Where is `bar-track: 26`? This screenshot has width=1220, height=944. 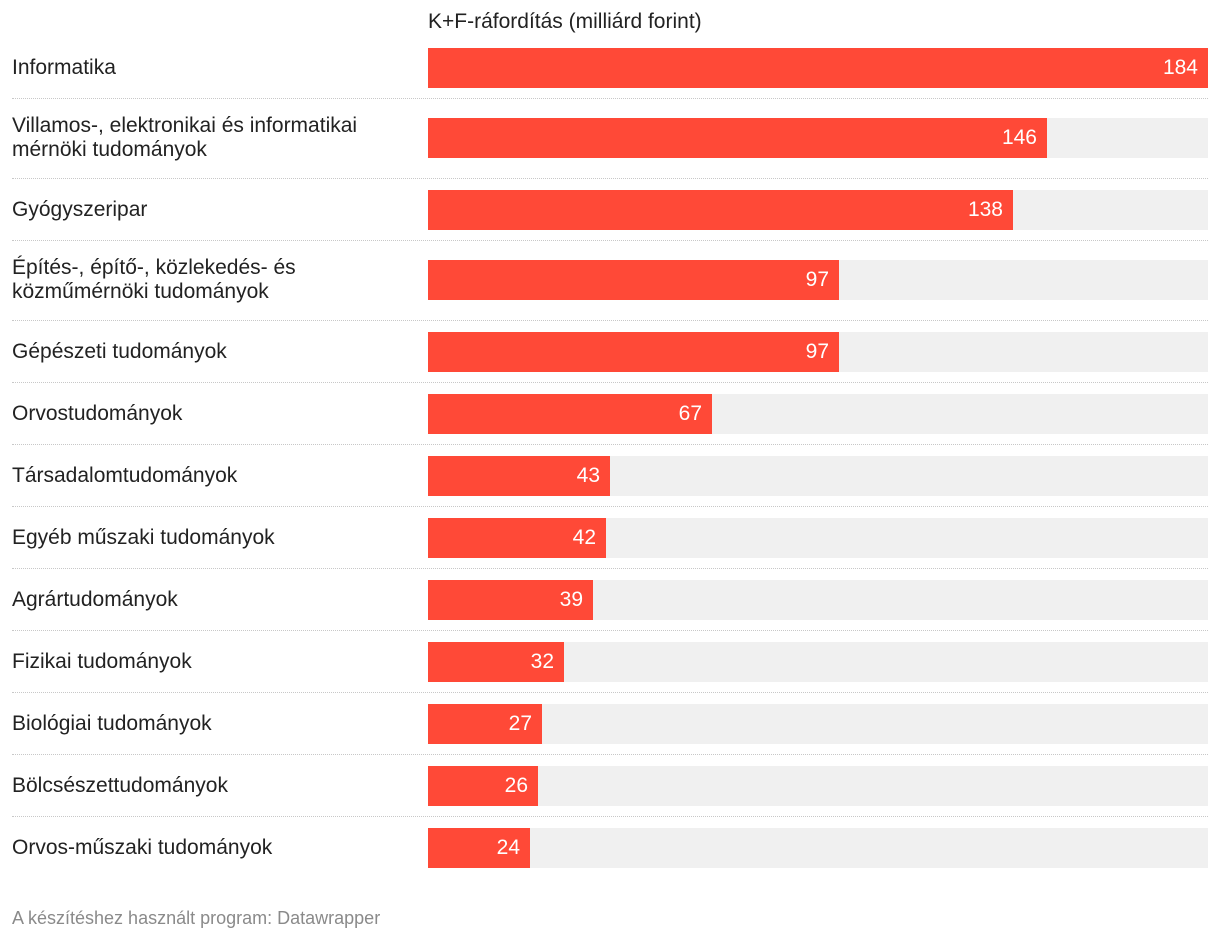 bar-track: 26 is located at coordinates (818, 786).